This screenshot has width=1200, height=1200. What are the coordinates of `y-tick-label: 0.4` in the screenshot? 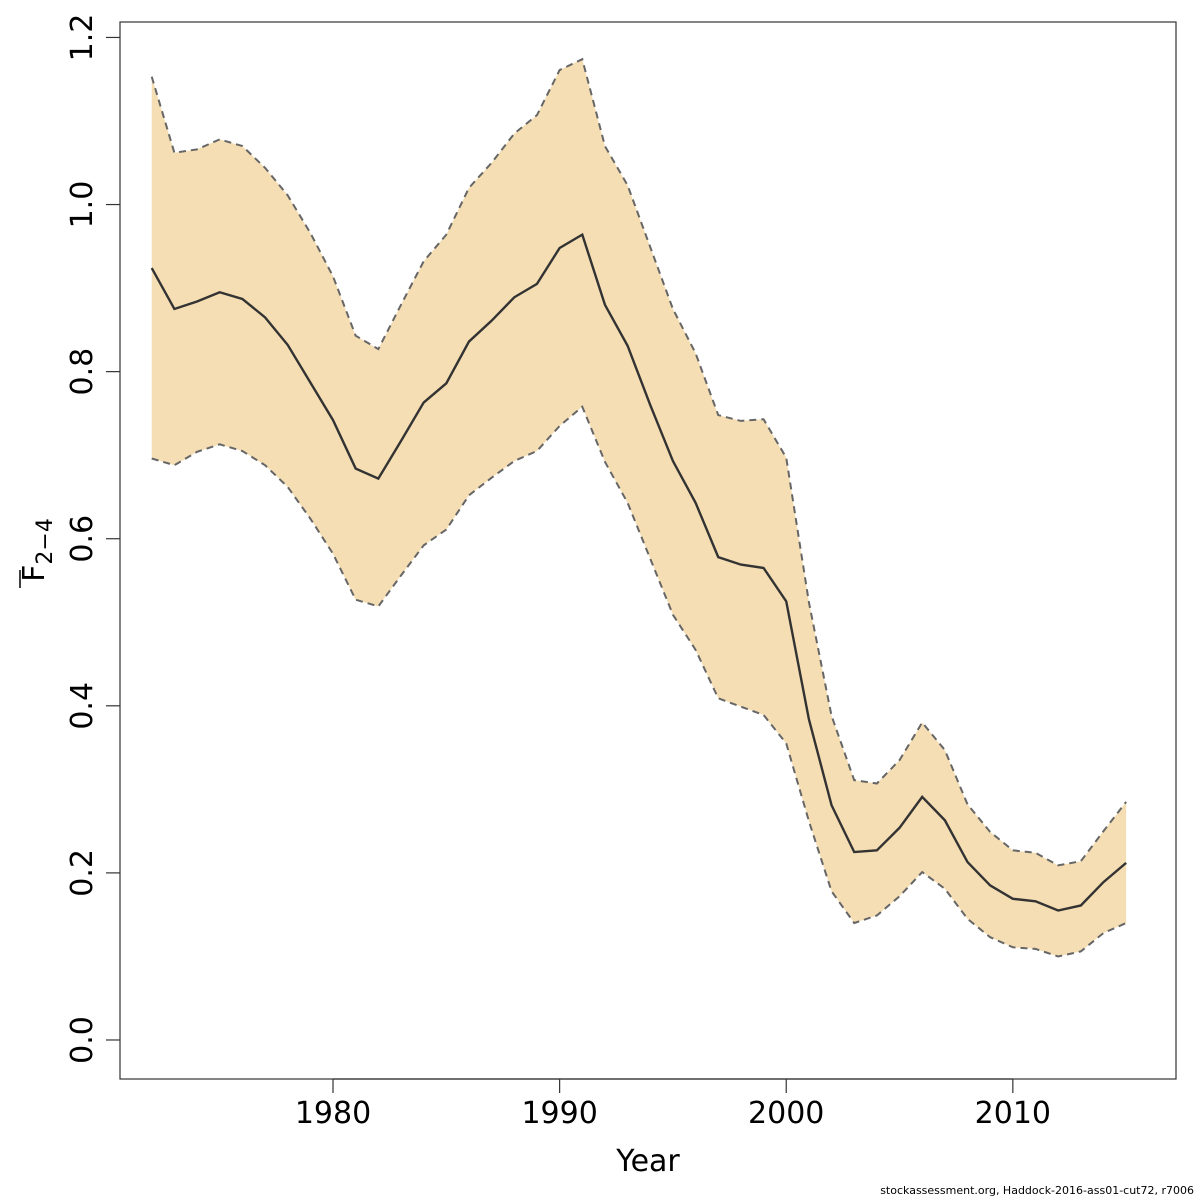 It's located at (82, 706).